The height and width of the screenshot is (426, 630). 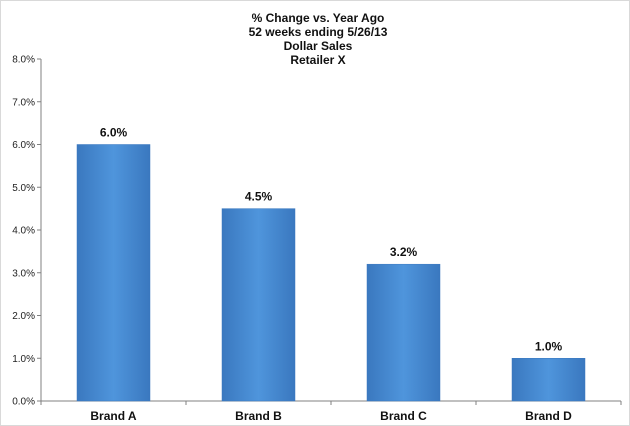 What do you see at coordinates (549, 346) in the screenshot?
I see `data-label: 1.0%` at bounding box center [549, 346].